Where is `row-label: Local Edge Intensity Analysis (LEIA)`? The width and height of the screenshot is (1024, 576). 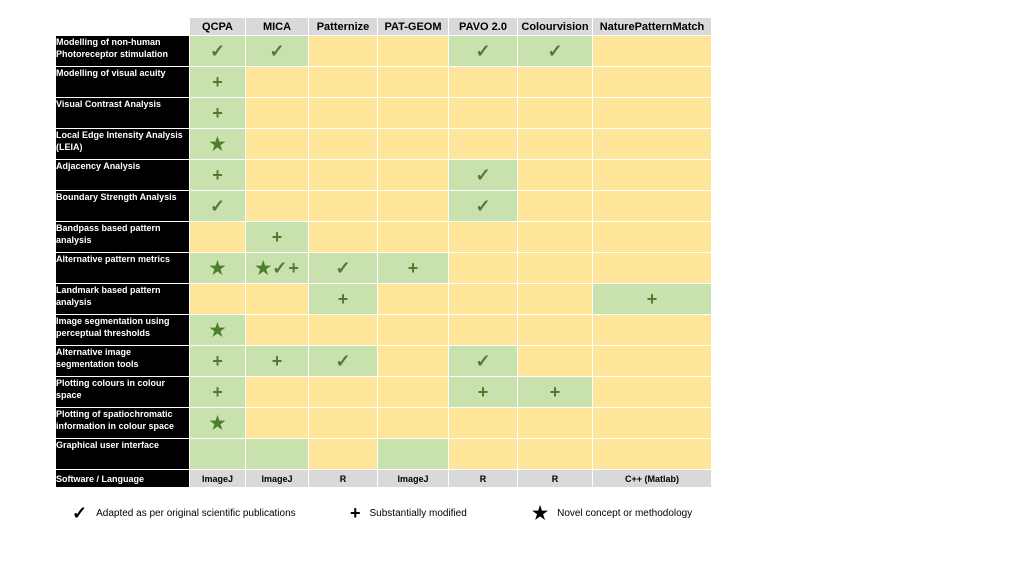
row-label: Local Edge Intensity Analysis (LEIA) is located at coordinates (122, 144).